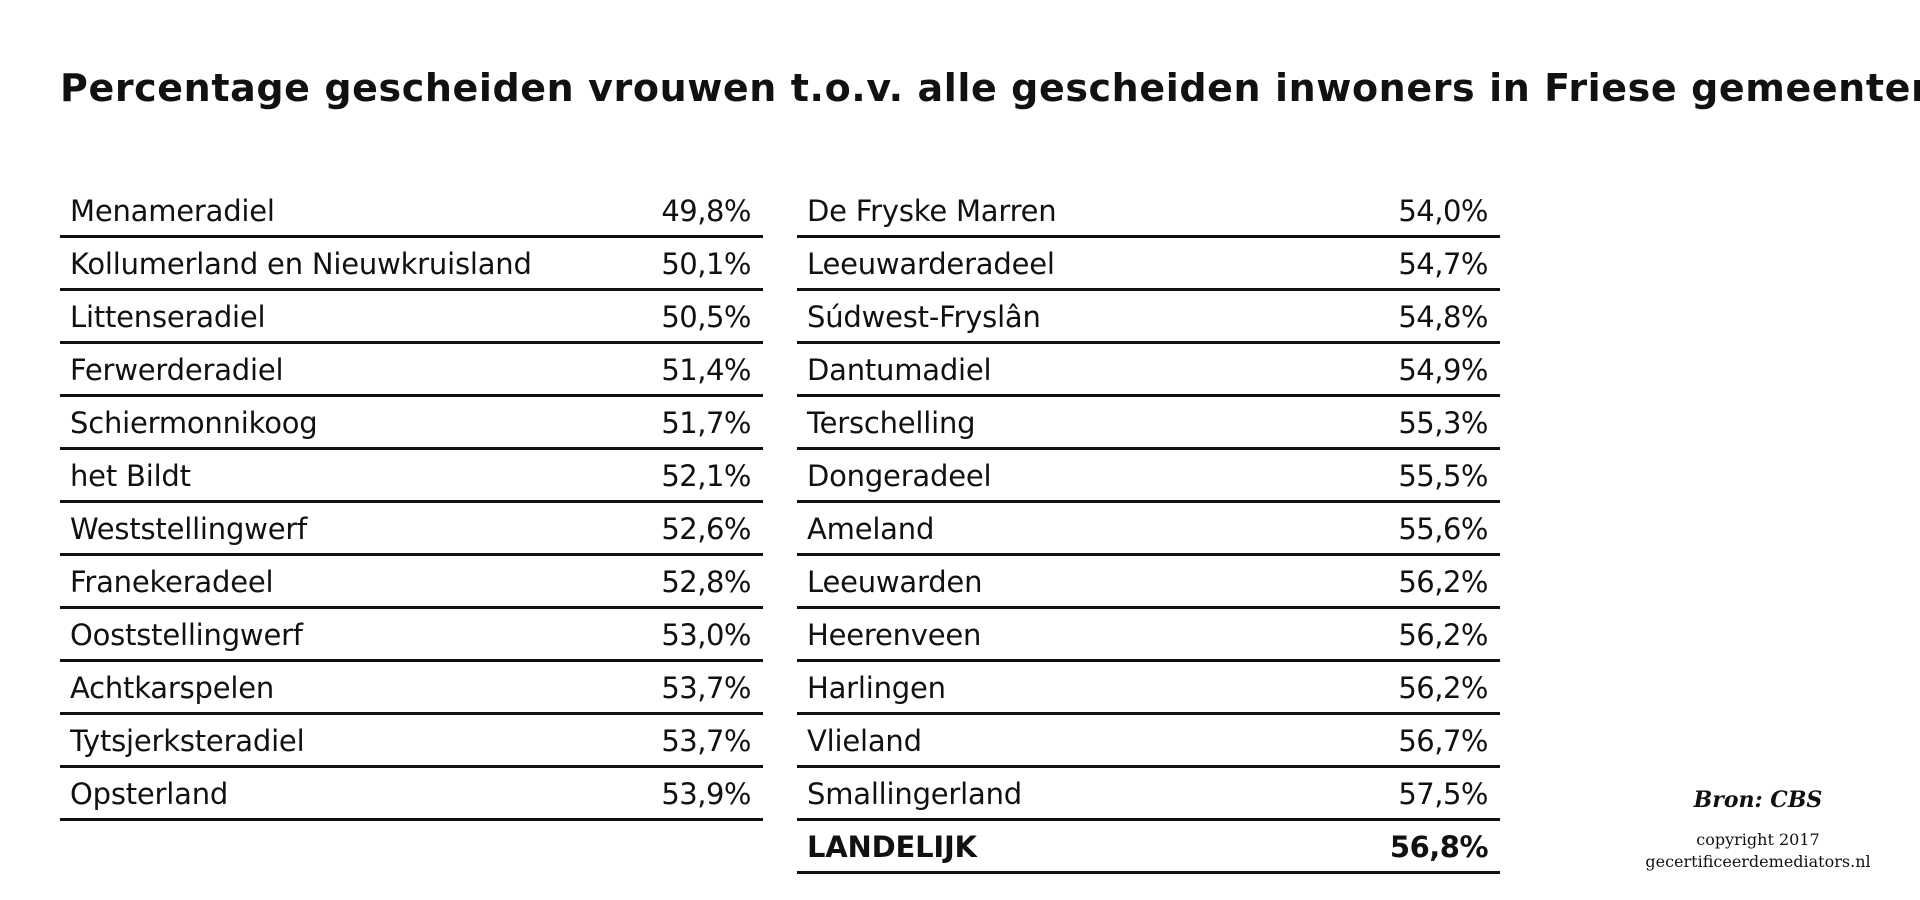 The image size is (1920, 900). Describe the element at coordinates (411, 635) in the screenshot. I see `table-row: Ooststellingwerf 53,0%` at that location.